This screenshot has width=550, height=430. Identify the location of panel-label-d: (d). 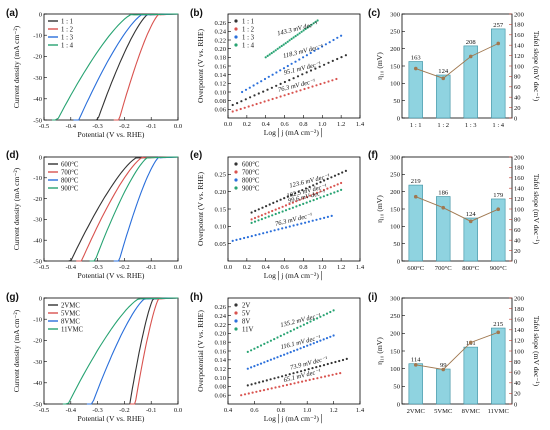
(12, 155).